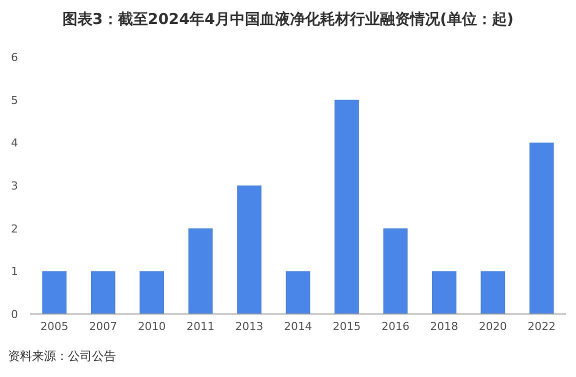  What do you see at coordinates (298, 326) in the screenshot?
I see `x-tick-label: 2014` at bounding box center [298, 326].